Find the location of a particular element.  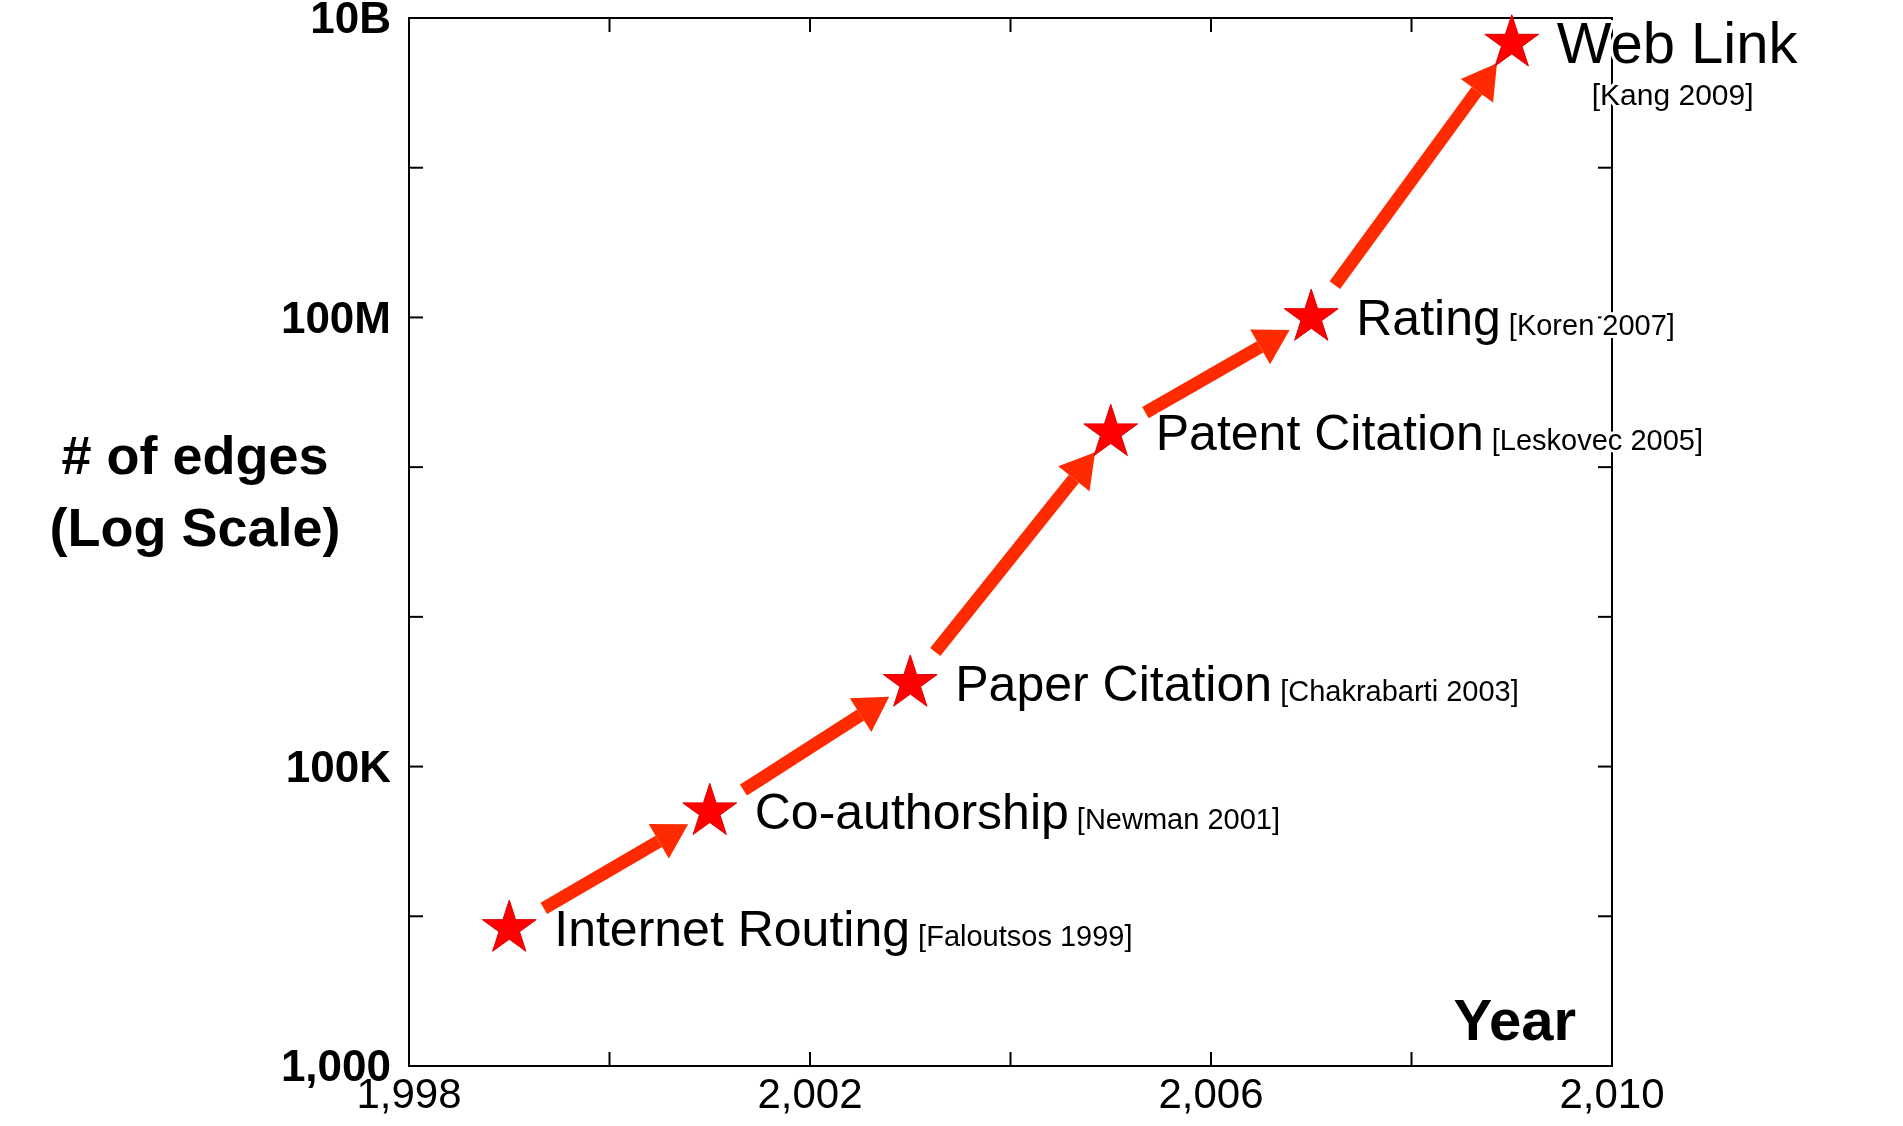

y-axis-title: # of edges (Log Scale) is located at coordinates (195, 491).